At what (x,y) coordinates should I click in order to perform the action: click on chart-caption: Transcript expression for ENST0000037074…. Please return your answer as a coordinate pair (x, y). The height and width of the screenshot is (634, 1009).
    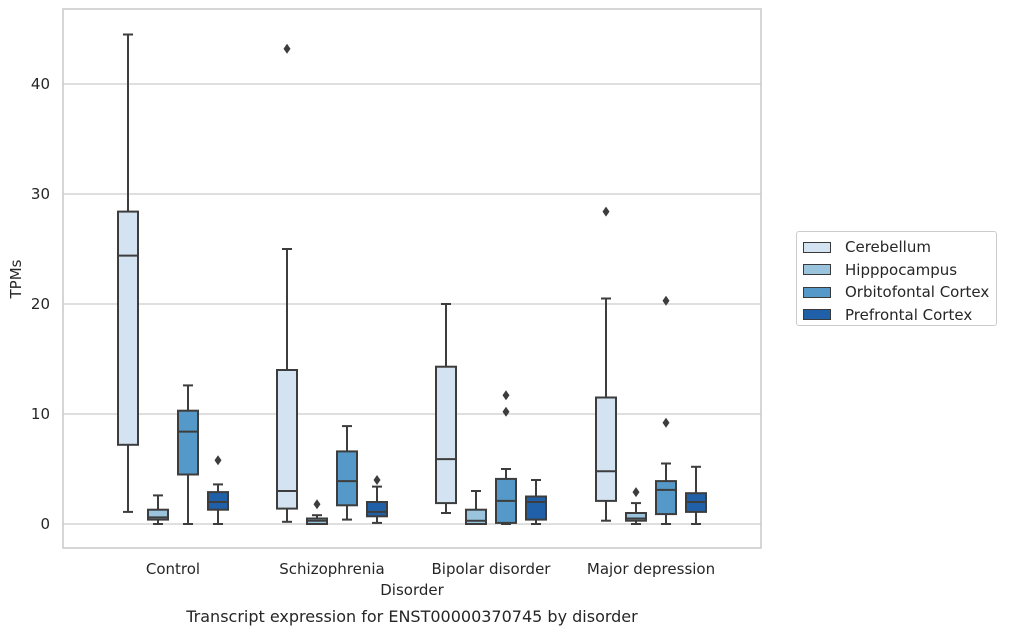
    Looking at the image, I should click on (411, 616).